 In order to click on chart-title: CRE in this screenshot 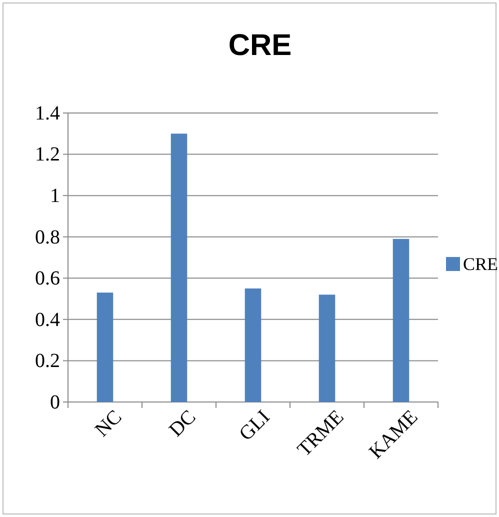, I will do `click(260, 45)`.